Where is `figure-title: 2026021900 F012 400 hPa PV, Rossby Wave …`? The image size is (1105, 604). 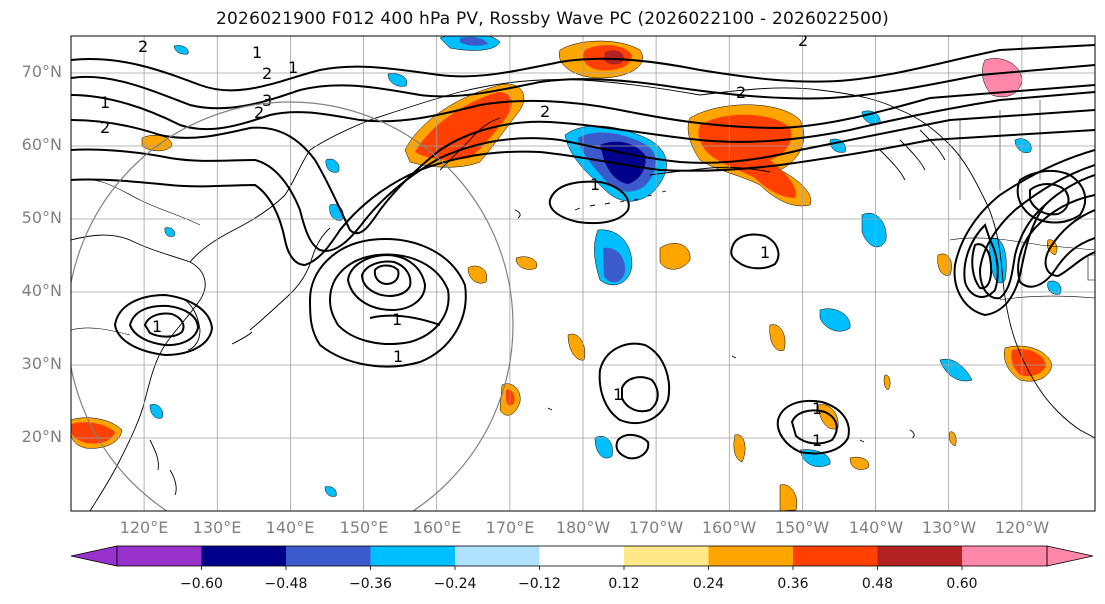
figure-title: 2026021900 F012 400 hPa PV, Rossby Wave … is located at coordinates (552, 19).